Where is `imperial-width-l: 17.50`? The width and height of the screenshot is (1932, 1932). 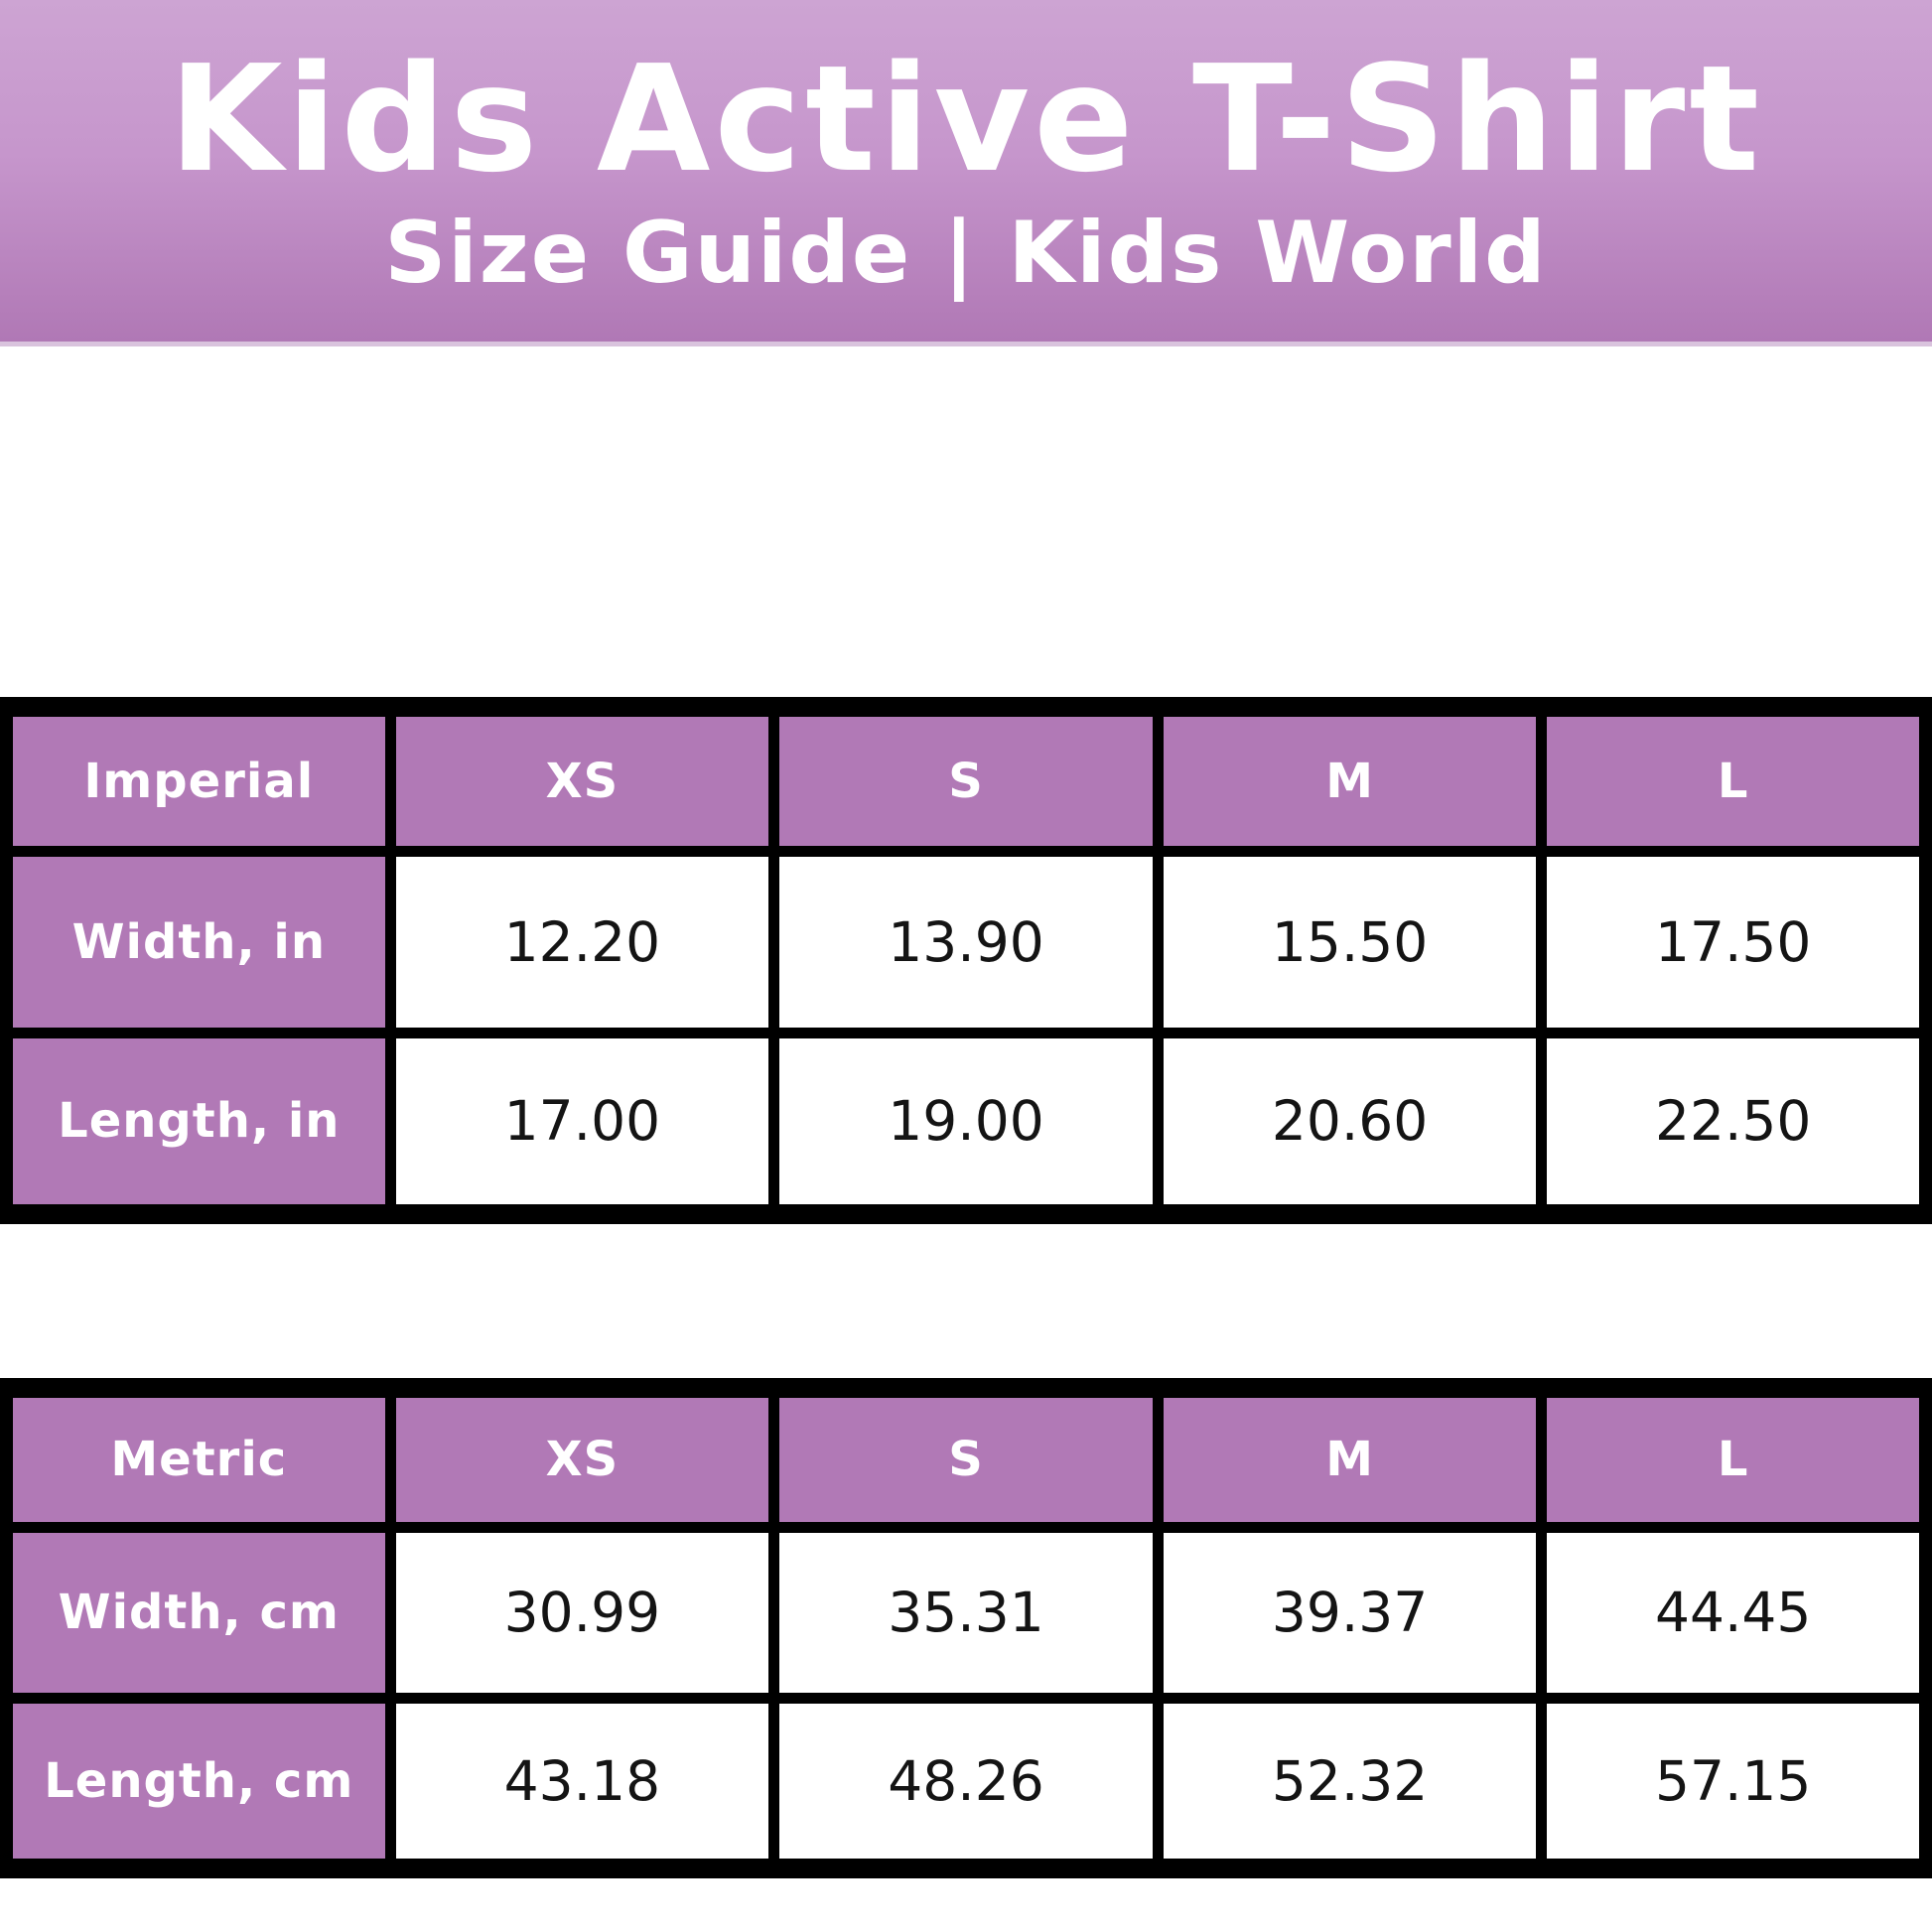
imperial-width-l: 17.50 is located at coordinates (1733, 942).